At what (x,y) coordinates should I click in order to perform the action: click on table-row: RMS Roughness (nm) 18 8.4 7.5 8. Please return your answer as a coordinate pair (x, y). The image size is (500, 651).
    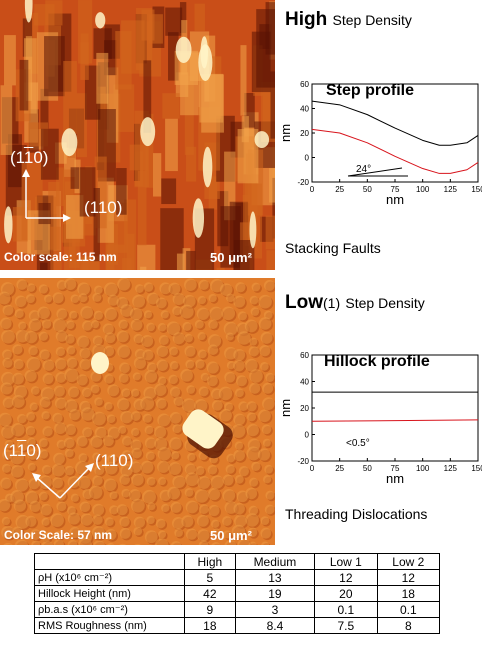
    Looking at the image, I should click on (237, 625).